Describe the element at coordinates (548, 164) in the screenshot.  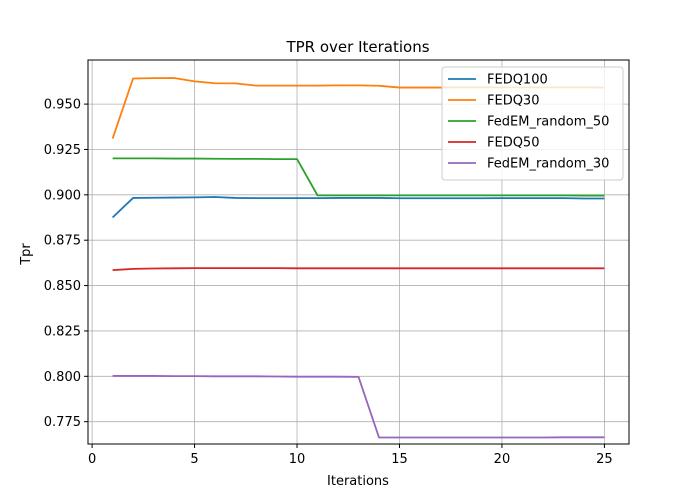
I see `legend-label: FedEM_random_30` at that location.